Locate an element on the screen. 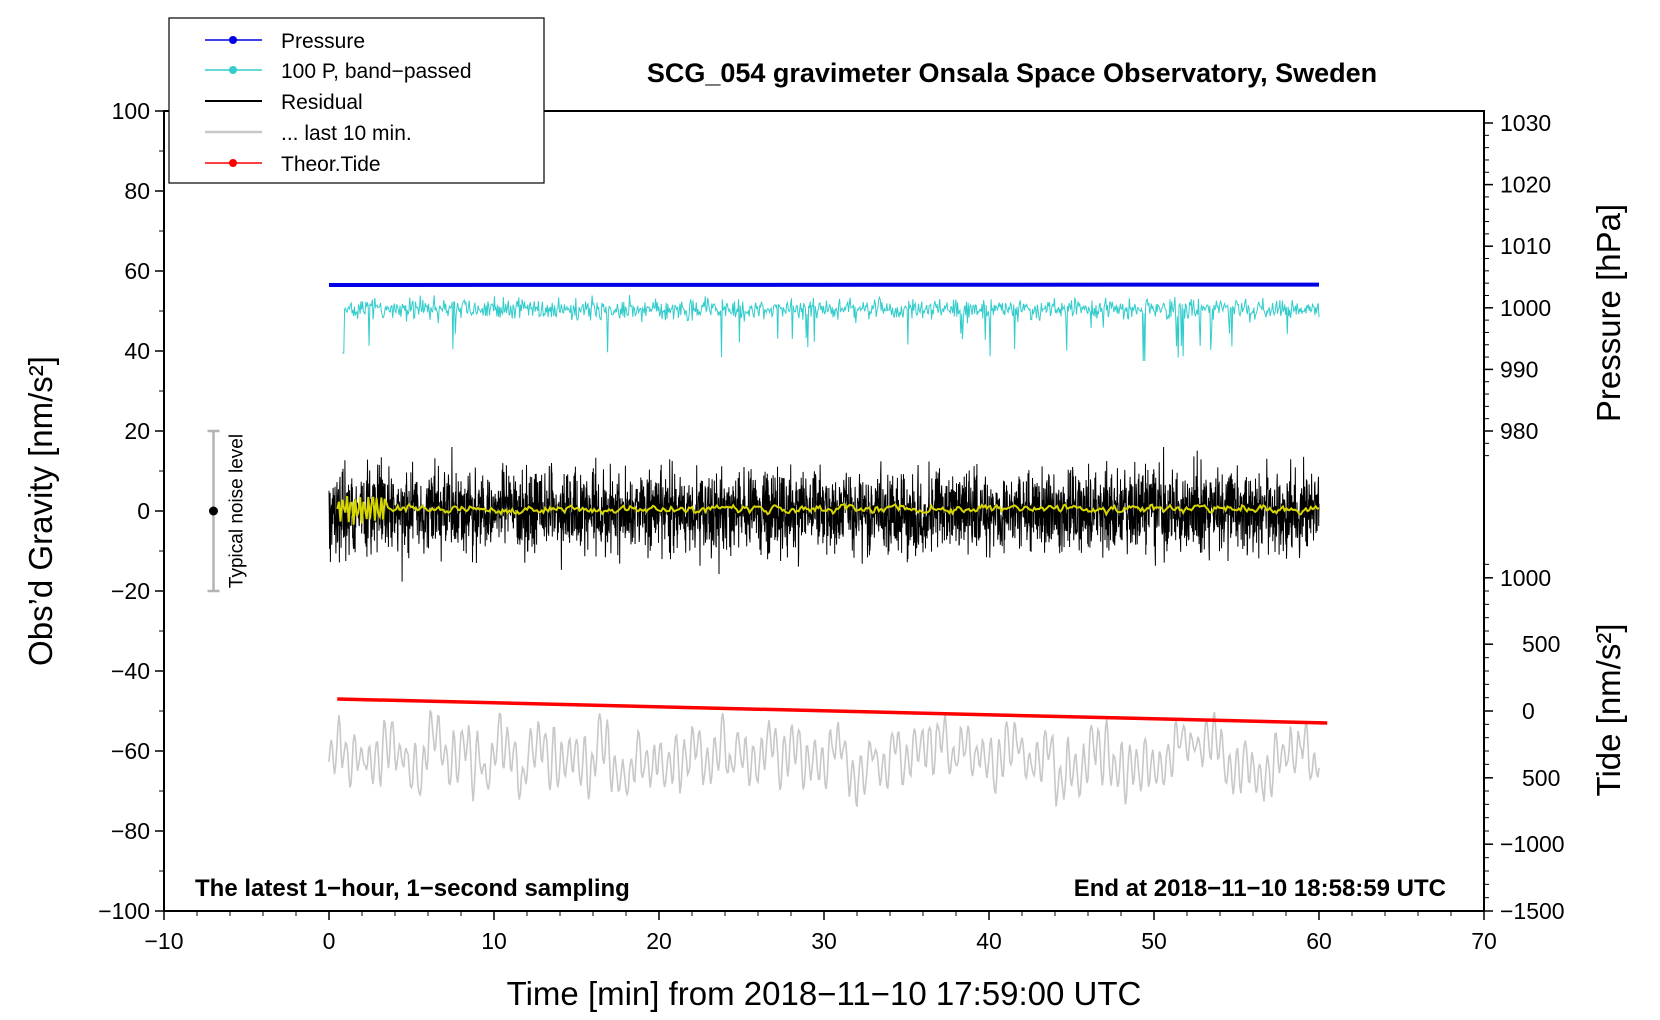 The width and height of the screenshot is (1660, 1020). y-tick-label: 100 is located at coordinates (131, 111).